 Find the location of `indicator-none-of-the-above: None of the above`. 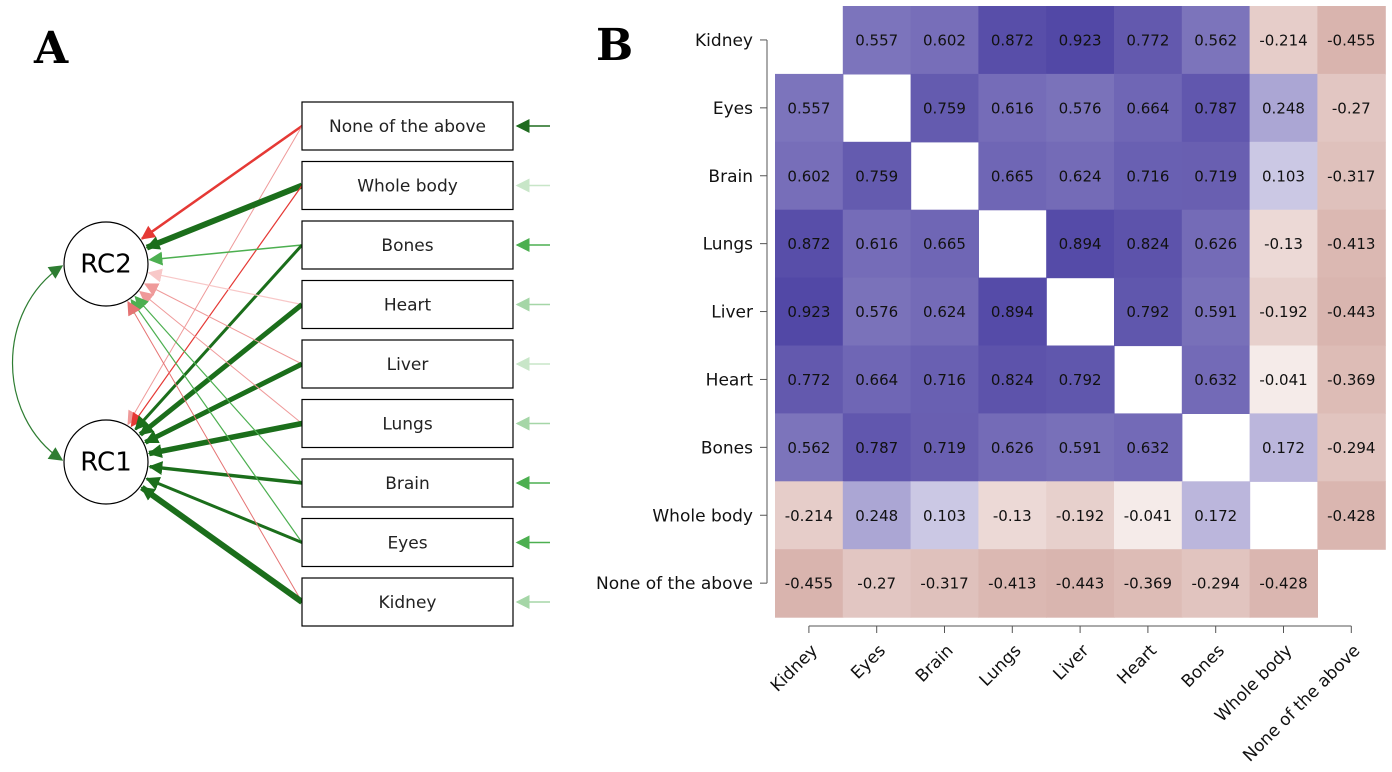

indicator-none-of-the-above: None of the above is located at coordinates (407, 126).